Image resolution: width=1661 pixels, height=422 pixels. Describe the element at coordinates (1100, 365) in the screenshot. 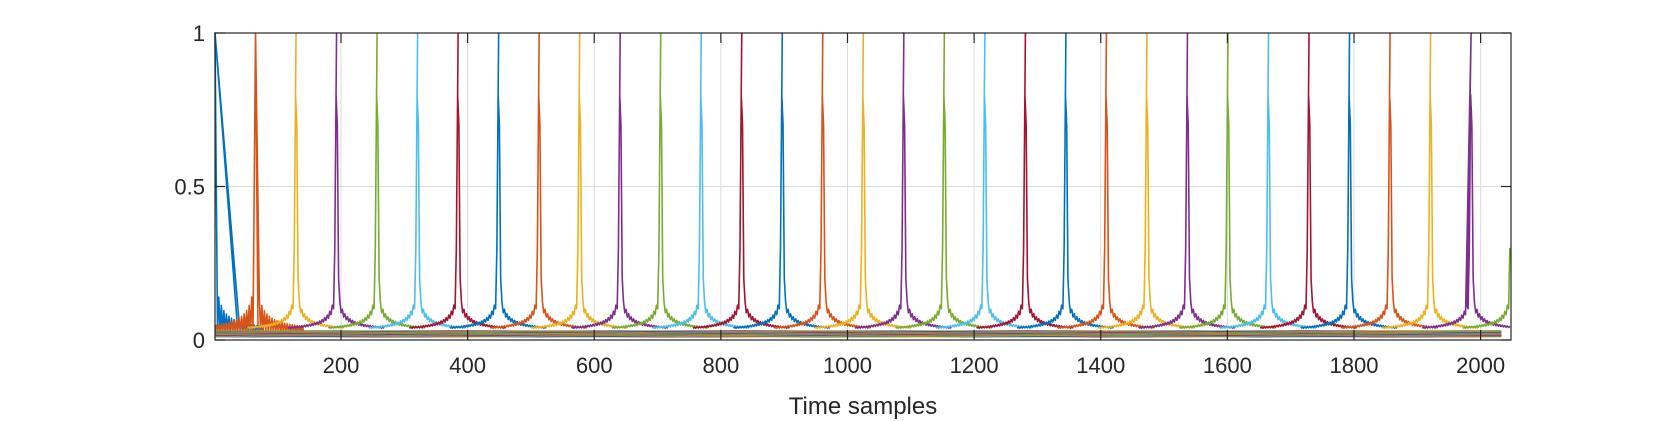

I see `x-tick-label: 1400` at that location.